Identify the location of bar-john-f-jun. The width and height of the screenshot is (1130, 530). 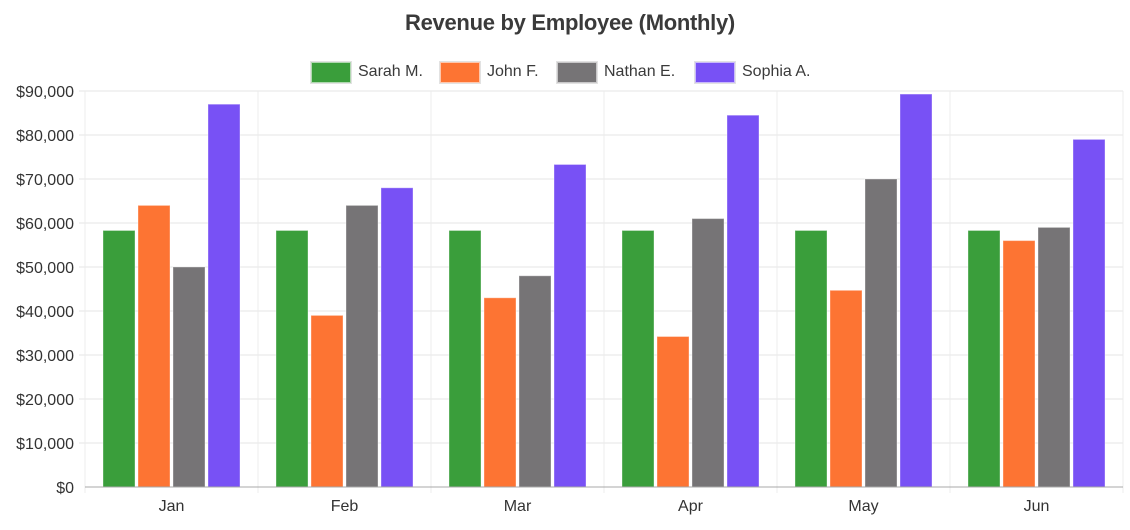
(1019, 364).